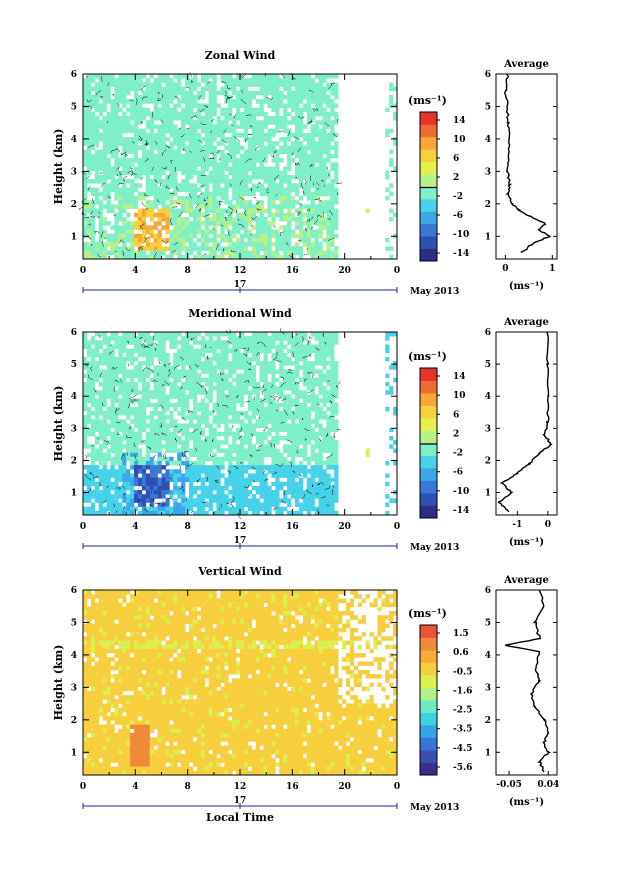 The height and width of the screenshot is (873, 619). Describe the element at coordinates (488, 494) in the screenshot. I see `profile-y-tick-label: 1` at that location.